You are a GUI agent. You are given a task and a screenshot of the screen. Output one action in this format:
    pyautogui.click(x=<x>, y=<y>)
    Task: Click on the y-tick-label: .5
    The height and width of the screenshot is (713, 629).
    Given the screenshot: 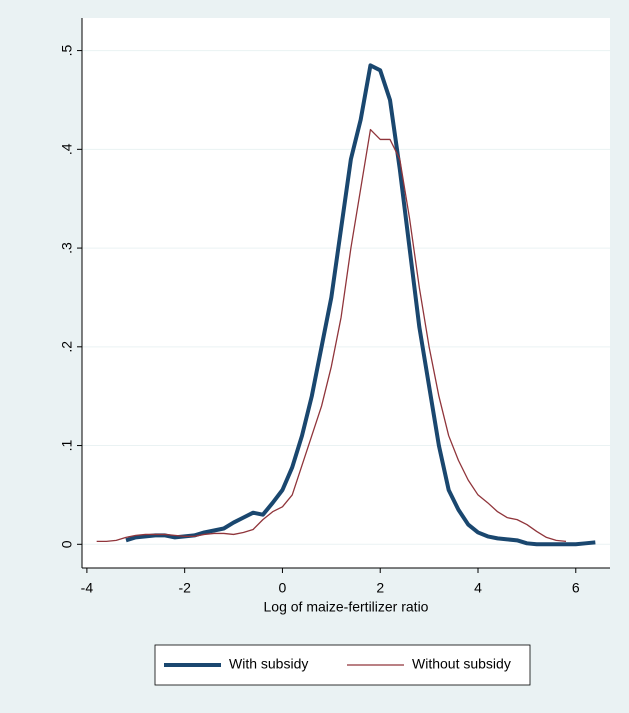 What is the action you would take?
    pyautogui.click(x=67, y=51)
    